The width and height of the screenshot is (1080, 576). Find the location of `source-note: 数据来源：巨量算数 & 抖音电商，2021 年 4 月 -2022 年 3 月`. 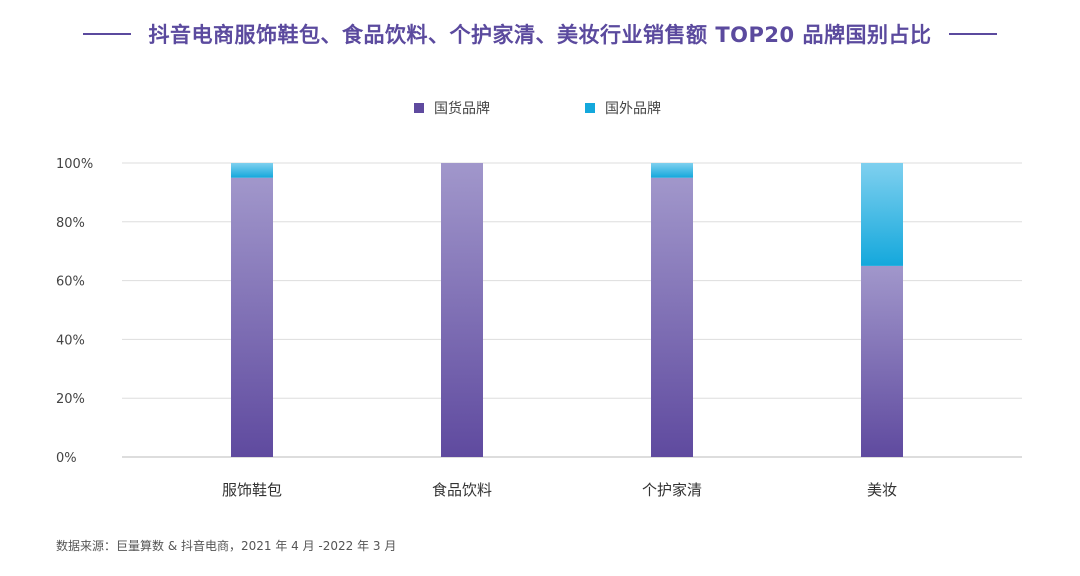

source-note: 数据来源：巨量算数 & 抖音电商，2021 年 4 月 -2022 年 3 月 is located at coordinates (226, 546).